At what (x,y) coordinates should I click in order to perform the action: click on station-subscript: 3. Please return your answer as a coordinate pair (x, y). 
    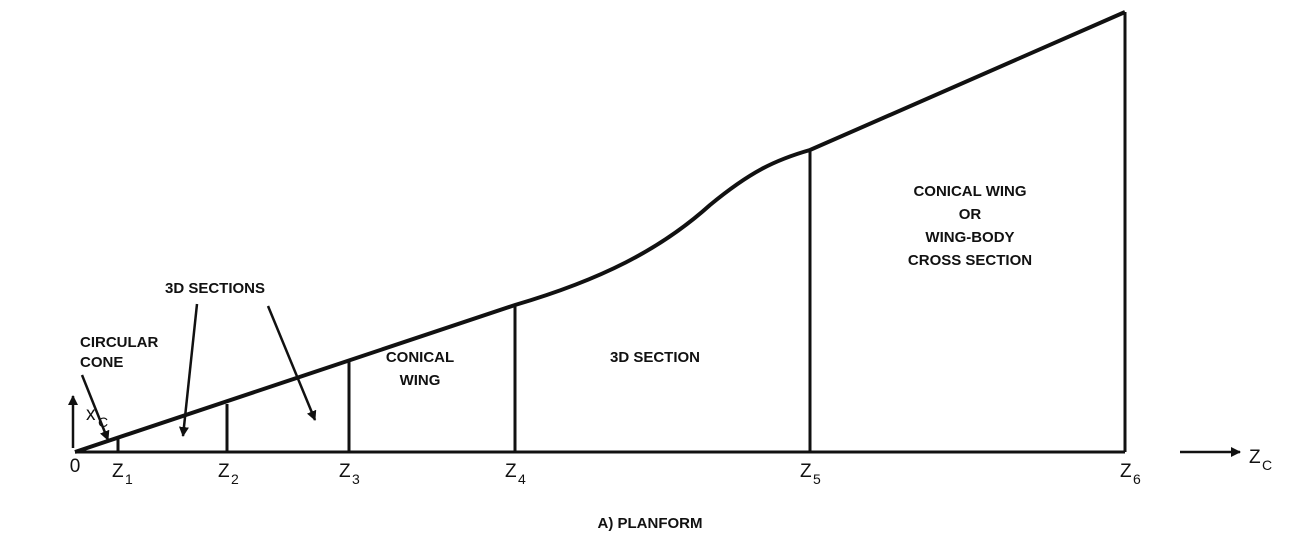
    Looking at the image, I should click on (356, 479).